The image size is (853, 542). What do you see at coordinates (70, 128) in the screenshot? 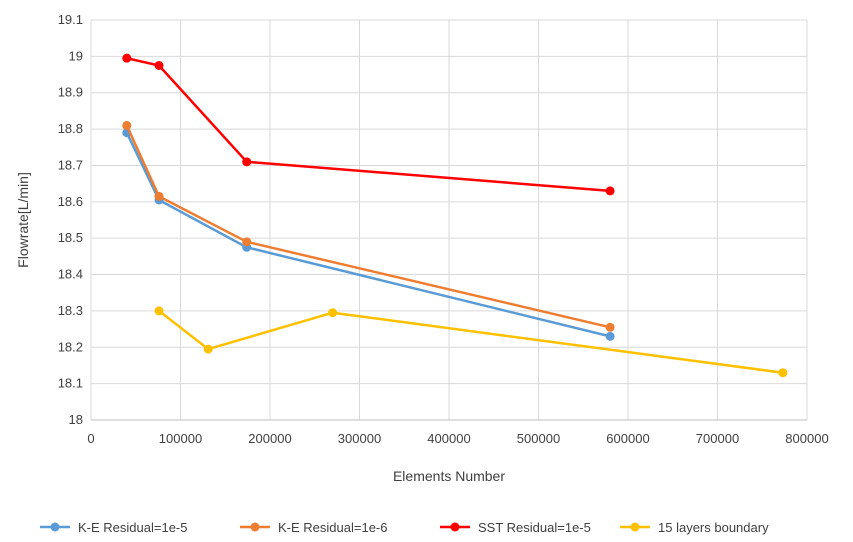
I see `y-tick-label: 18.8` at bounding box center [70, 128].